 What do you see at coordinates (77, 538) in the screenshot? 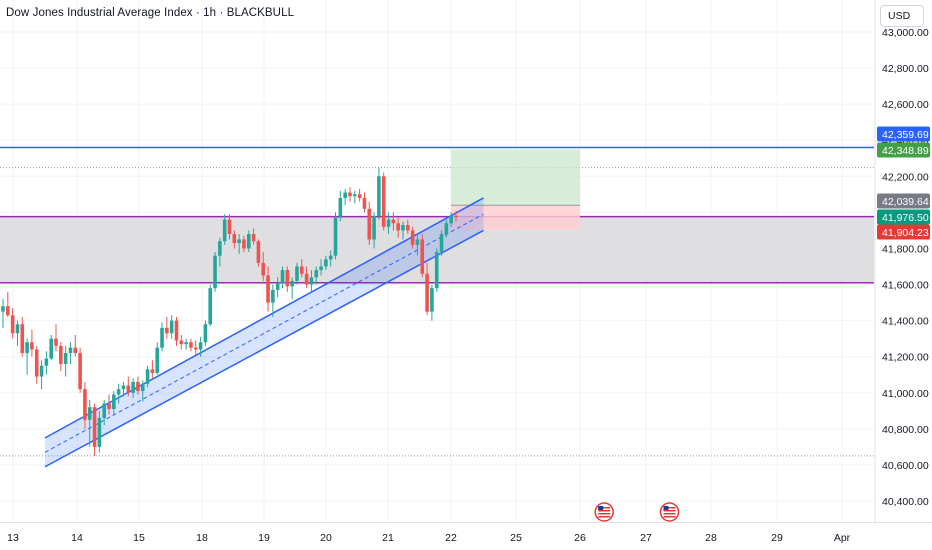
I see `date-tick-label: 14` at bounding box center [77, 538].